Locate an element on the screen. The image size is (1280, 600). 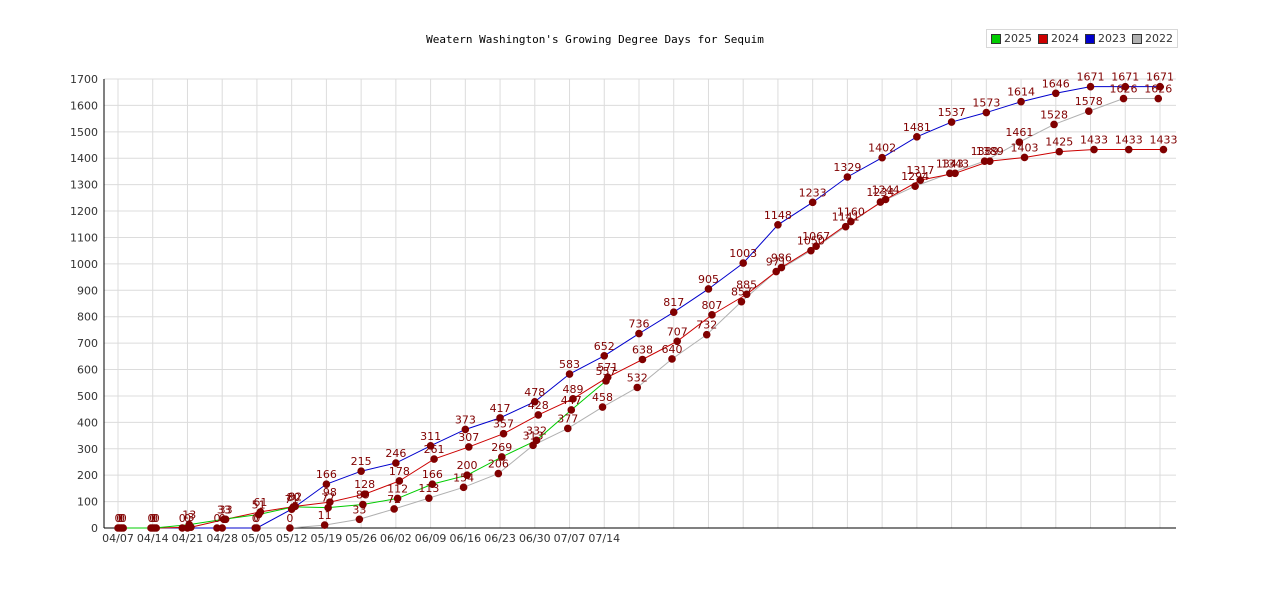
x-tick-label: 05/12 is located at coordinates (292, 538).